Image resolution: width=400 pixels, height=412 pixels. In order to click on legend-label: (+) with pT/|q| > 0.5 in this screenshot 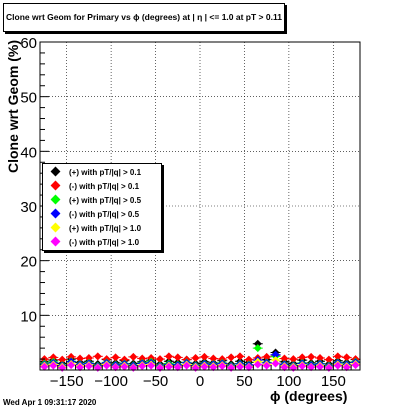, I will do `click(105, 200)`.